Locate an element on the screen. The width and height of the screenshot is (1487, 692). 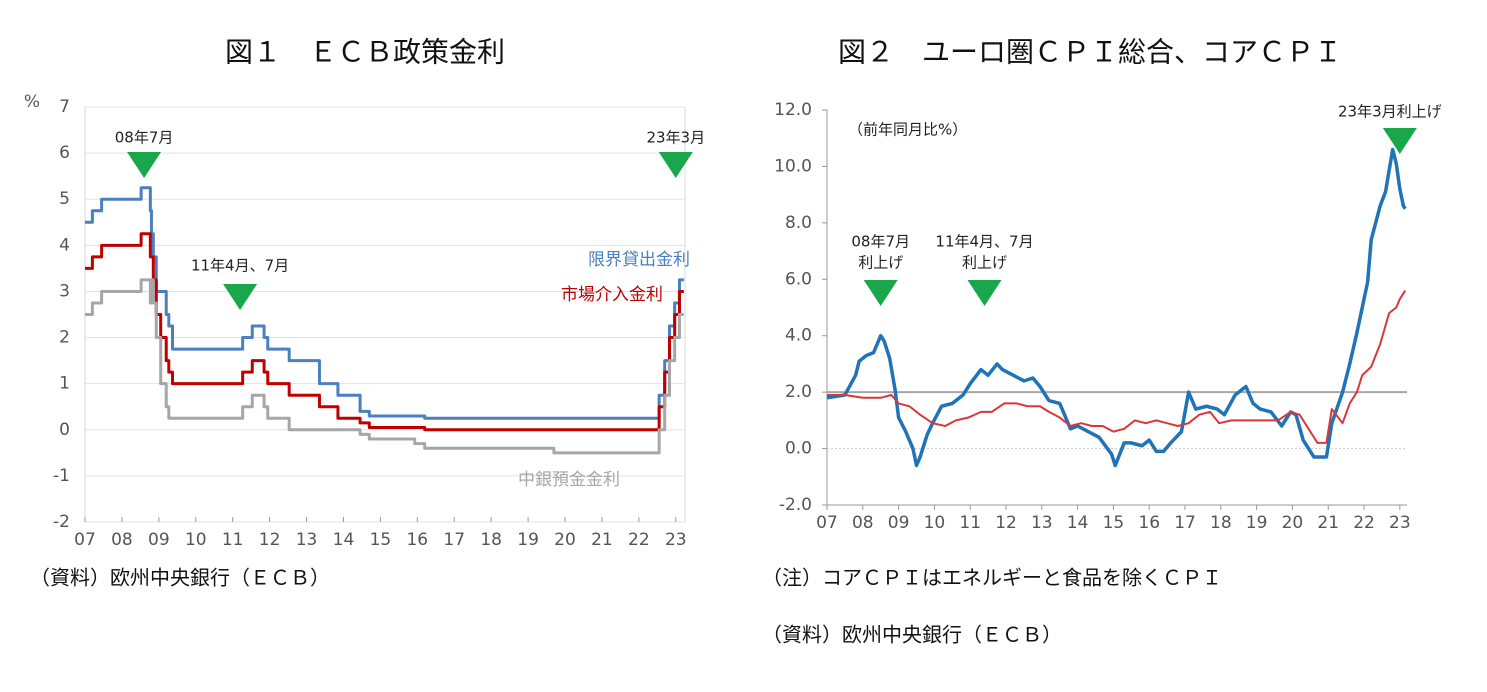
y-tick-label: 0 is located at coordinates (64, 430).